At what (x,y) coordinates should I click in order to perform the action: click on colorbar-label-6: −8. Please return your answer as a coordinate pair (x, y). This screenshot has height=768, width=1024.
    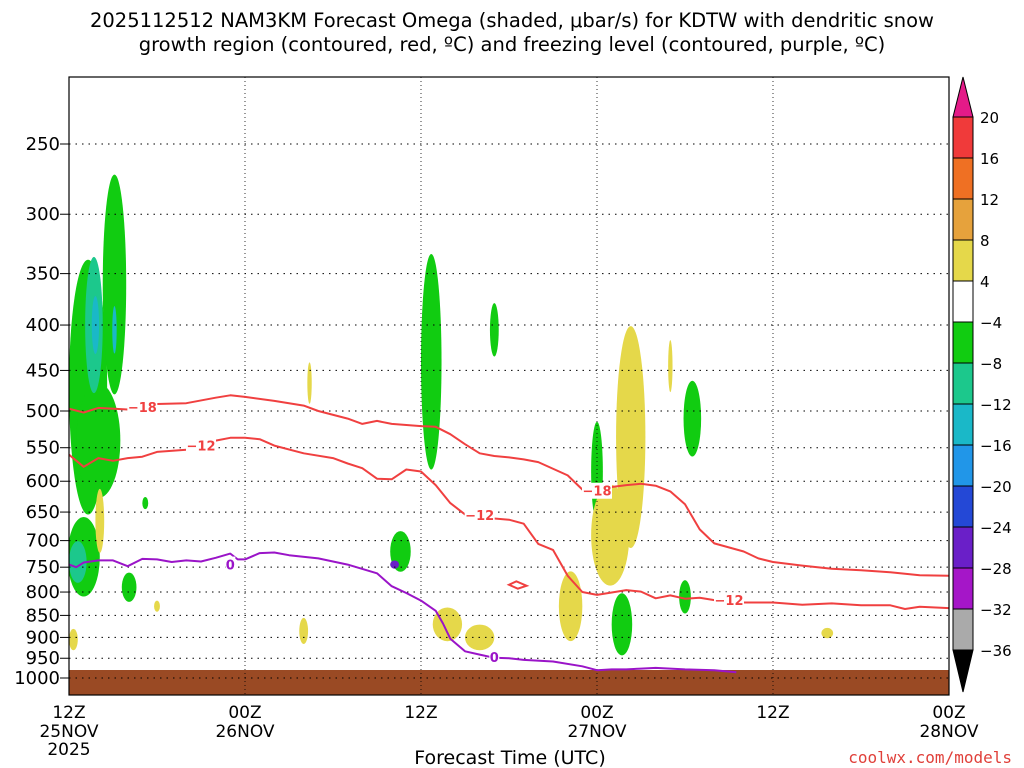
    Looking at the image, I should click on (991, 364).